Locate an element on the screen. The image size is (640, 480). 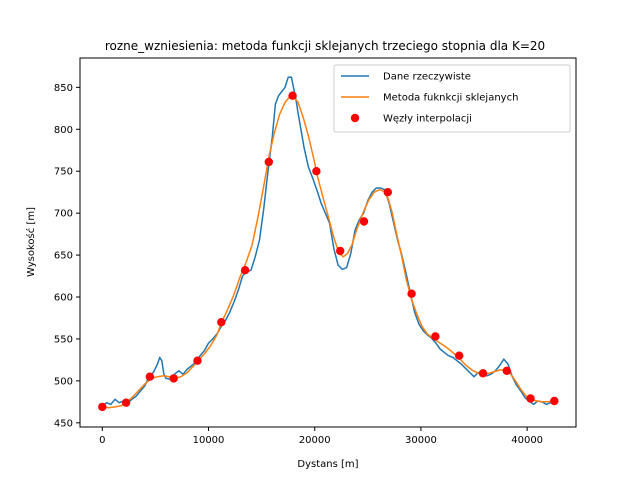
legend-entry-label: Węzły interpolacji is located at coordinates (427, 119).